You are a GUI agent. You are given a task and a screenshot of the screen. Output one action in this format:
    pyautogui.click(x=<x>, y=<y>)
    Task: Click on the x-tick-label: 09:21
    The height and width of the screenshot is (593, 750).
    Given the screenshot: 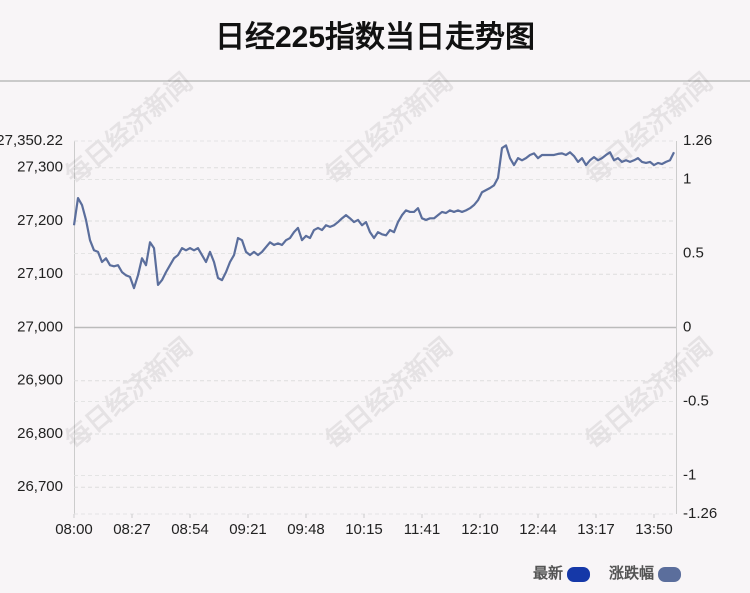 What is the action you would take?
    pyautogui.click(x=248, y=529)
    